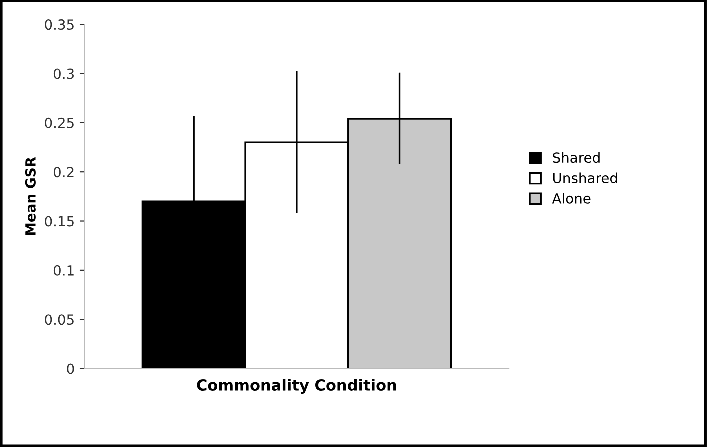  Describe the element at coordinates (64, 270) in the screenshot. I see `y-tick-label: 0.1` at that location.